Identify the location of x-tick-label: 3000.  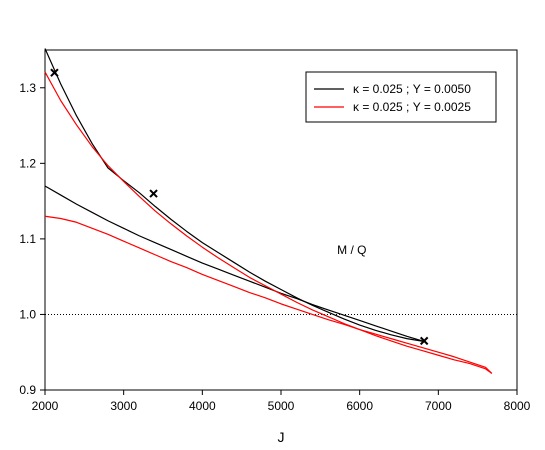
(123, 406).